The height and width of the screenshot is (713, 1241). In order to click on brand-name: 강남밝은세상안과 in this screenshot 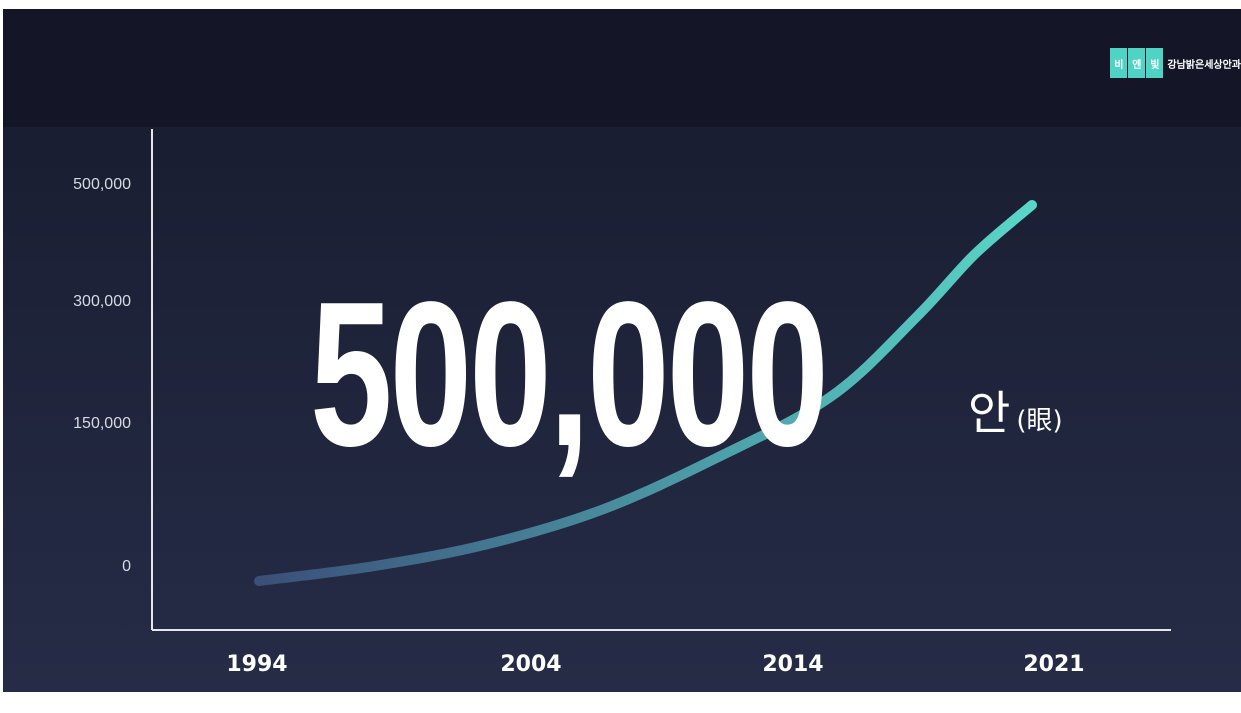, I will do `click(1204, 65)`.